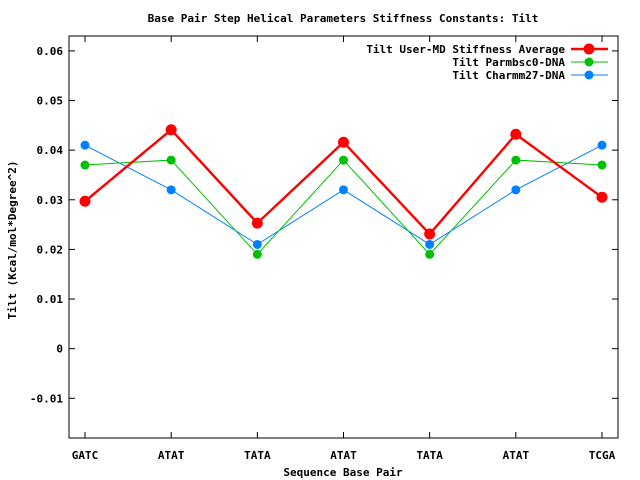 This screenshot has width=640, height=480. Describe the element at coordinates (50, 299) in the screenshot. I see `y-tick-label: 0.01` at that location.